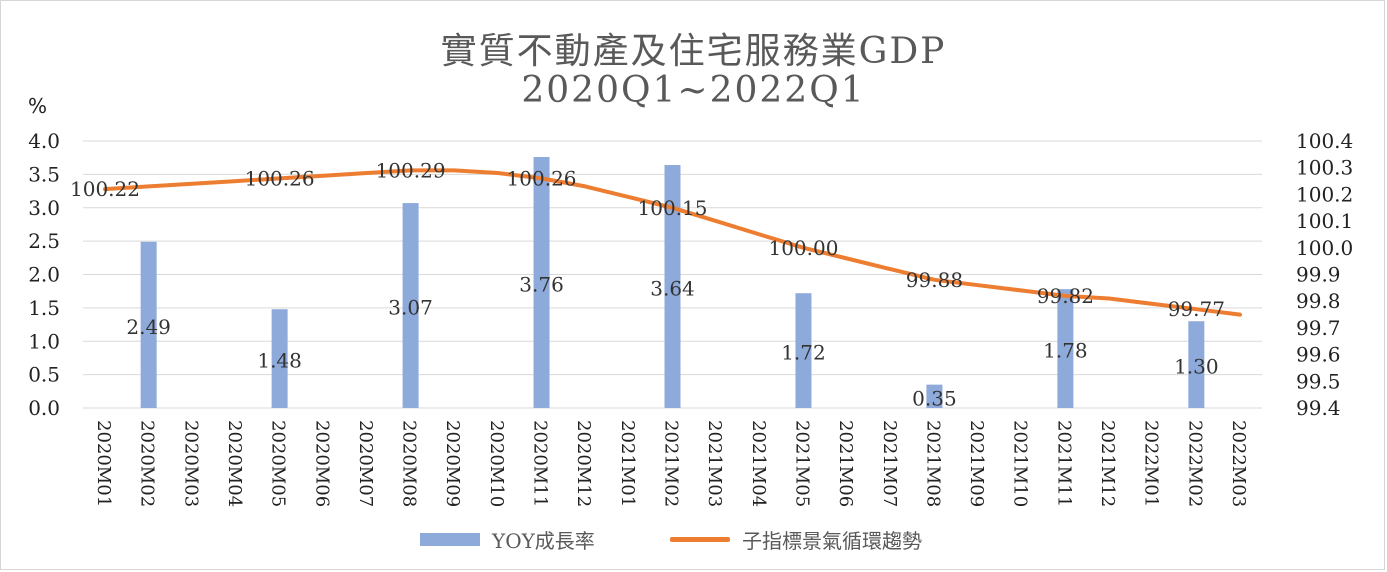 The height and width of the screenshot is (572, 1387). What do you see at coordinates (845, 463) in the screenshot?
I see `x-tick-label: 2021M06` at bounding box center [845, 463].